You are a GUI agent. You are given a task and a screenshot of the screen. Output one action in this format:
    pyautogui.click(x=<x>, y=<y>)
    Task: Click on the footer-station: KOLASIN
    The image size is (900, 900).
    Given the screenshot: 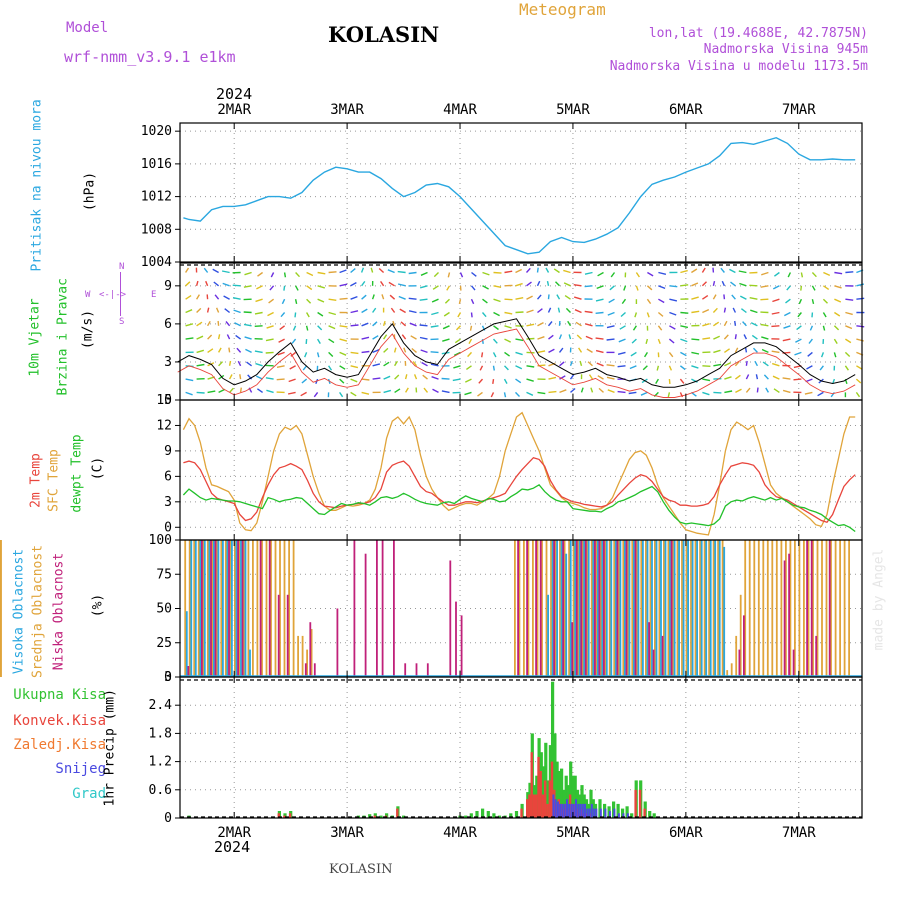 What is the action you would take?
    pyautogui.click(x=361, y=869)
    